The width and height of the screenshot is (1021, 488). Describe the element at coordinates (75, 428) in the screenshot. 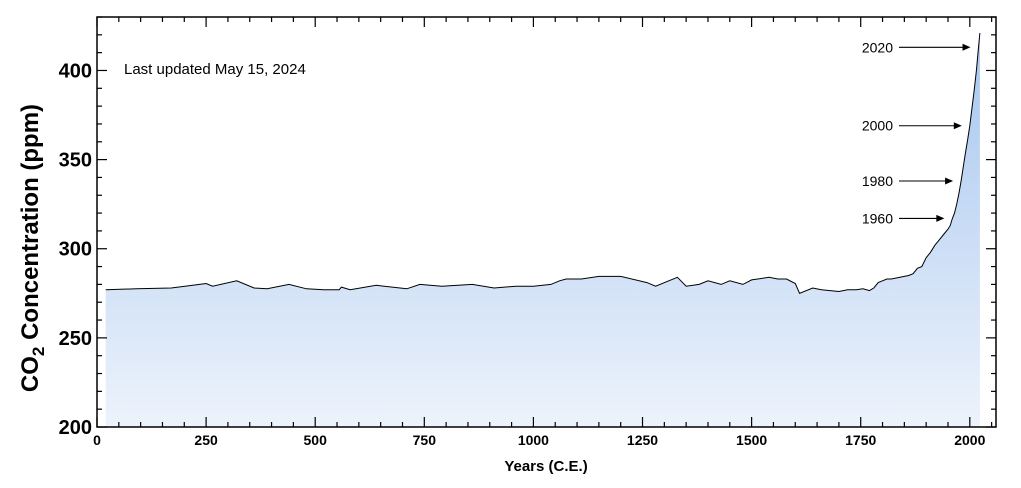

I see `y-tick-label: 200` at that location.